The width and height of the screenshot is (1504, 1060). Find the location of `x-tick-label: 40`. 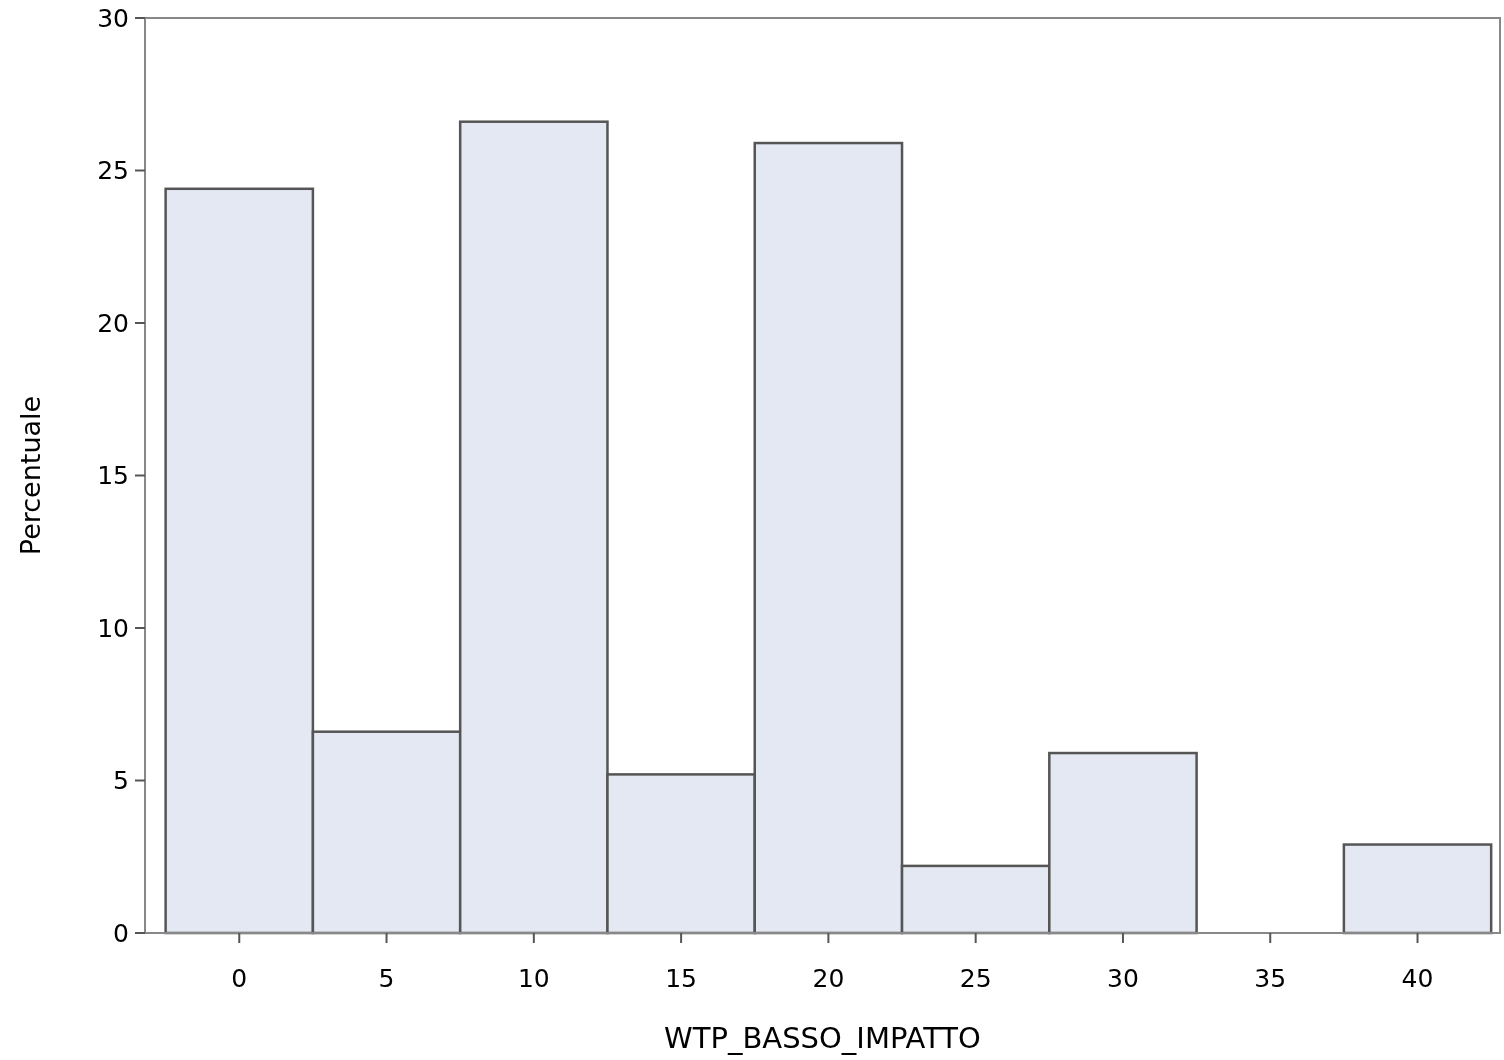

x-tick-label: 40 is located at coordinates (1417, 978).